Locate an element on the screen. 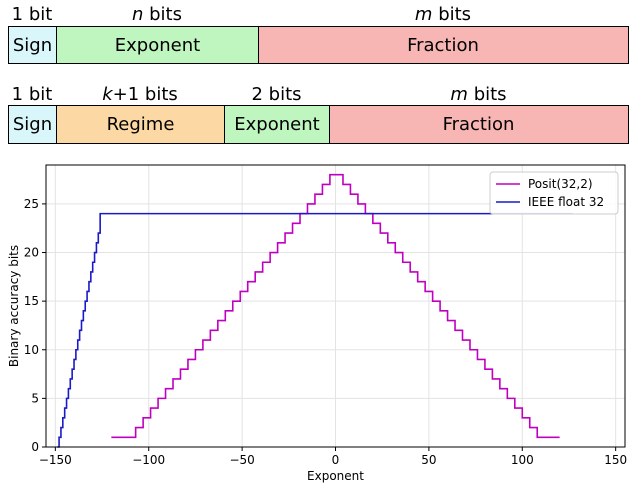 The image size is (633, 493). ieee-exponent-field: Exponent is located at coordinates (157, 45).